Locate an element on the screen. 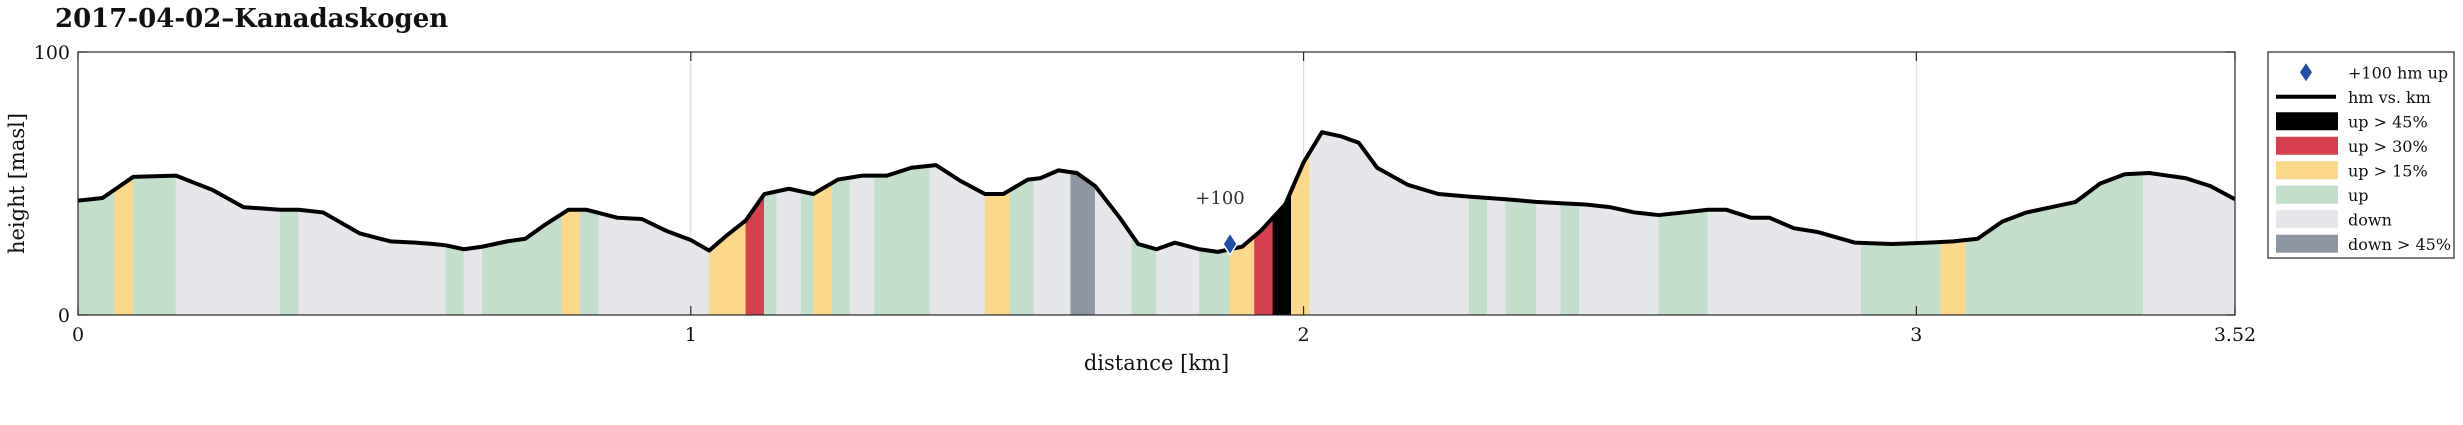 This screenshot has height=425, width=2463. legend-label: up > 45% is located at coordinates (2388, 121).